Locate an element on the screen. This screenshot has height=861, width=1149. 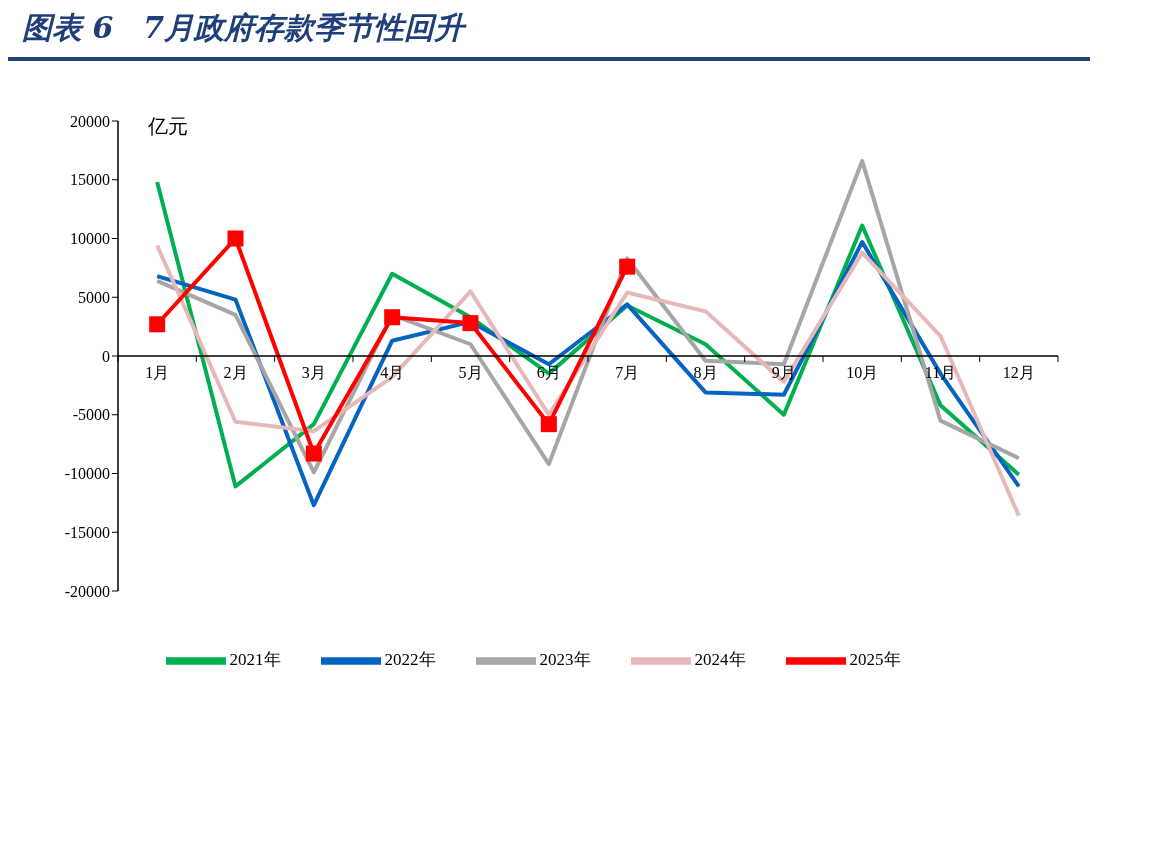
y-tick-label: 10000 is located at coordinates (90, 239).